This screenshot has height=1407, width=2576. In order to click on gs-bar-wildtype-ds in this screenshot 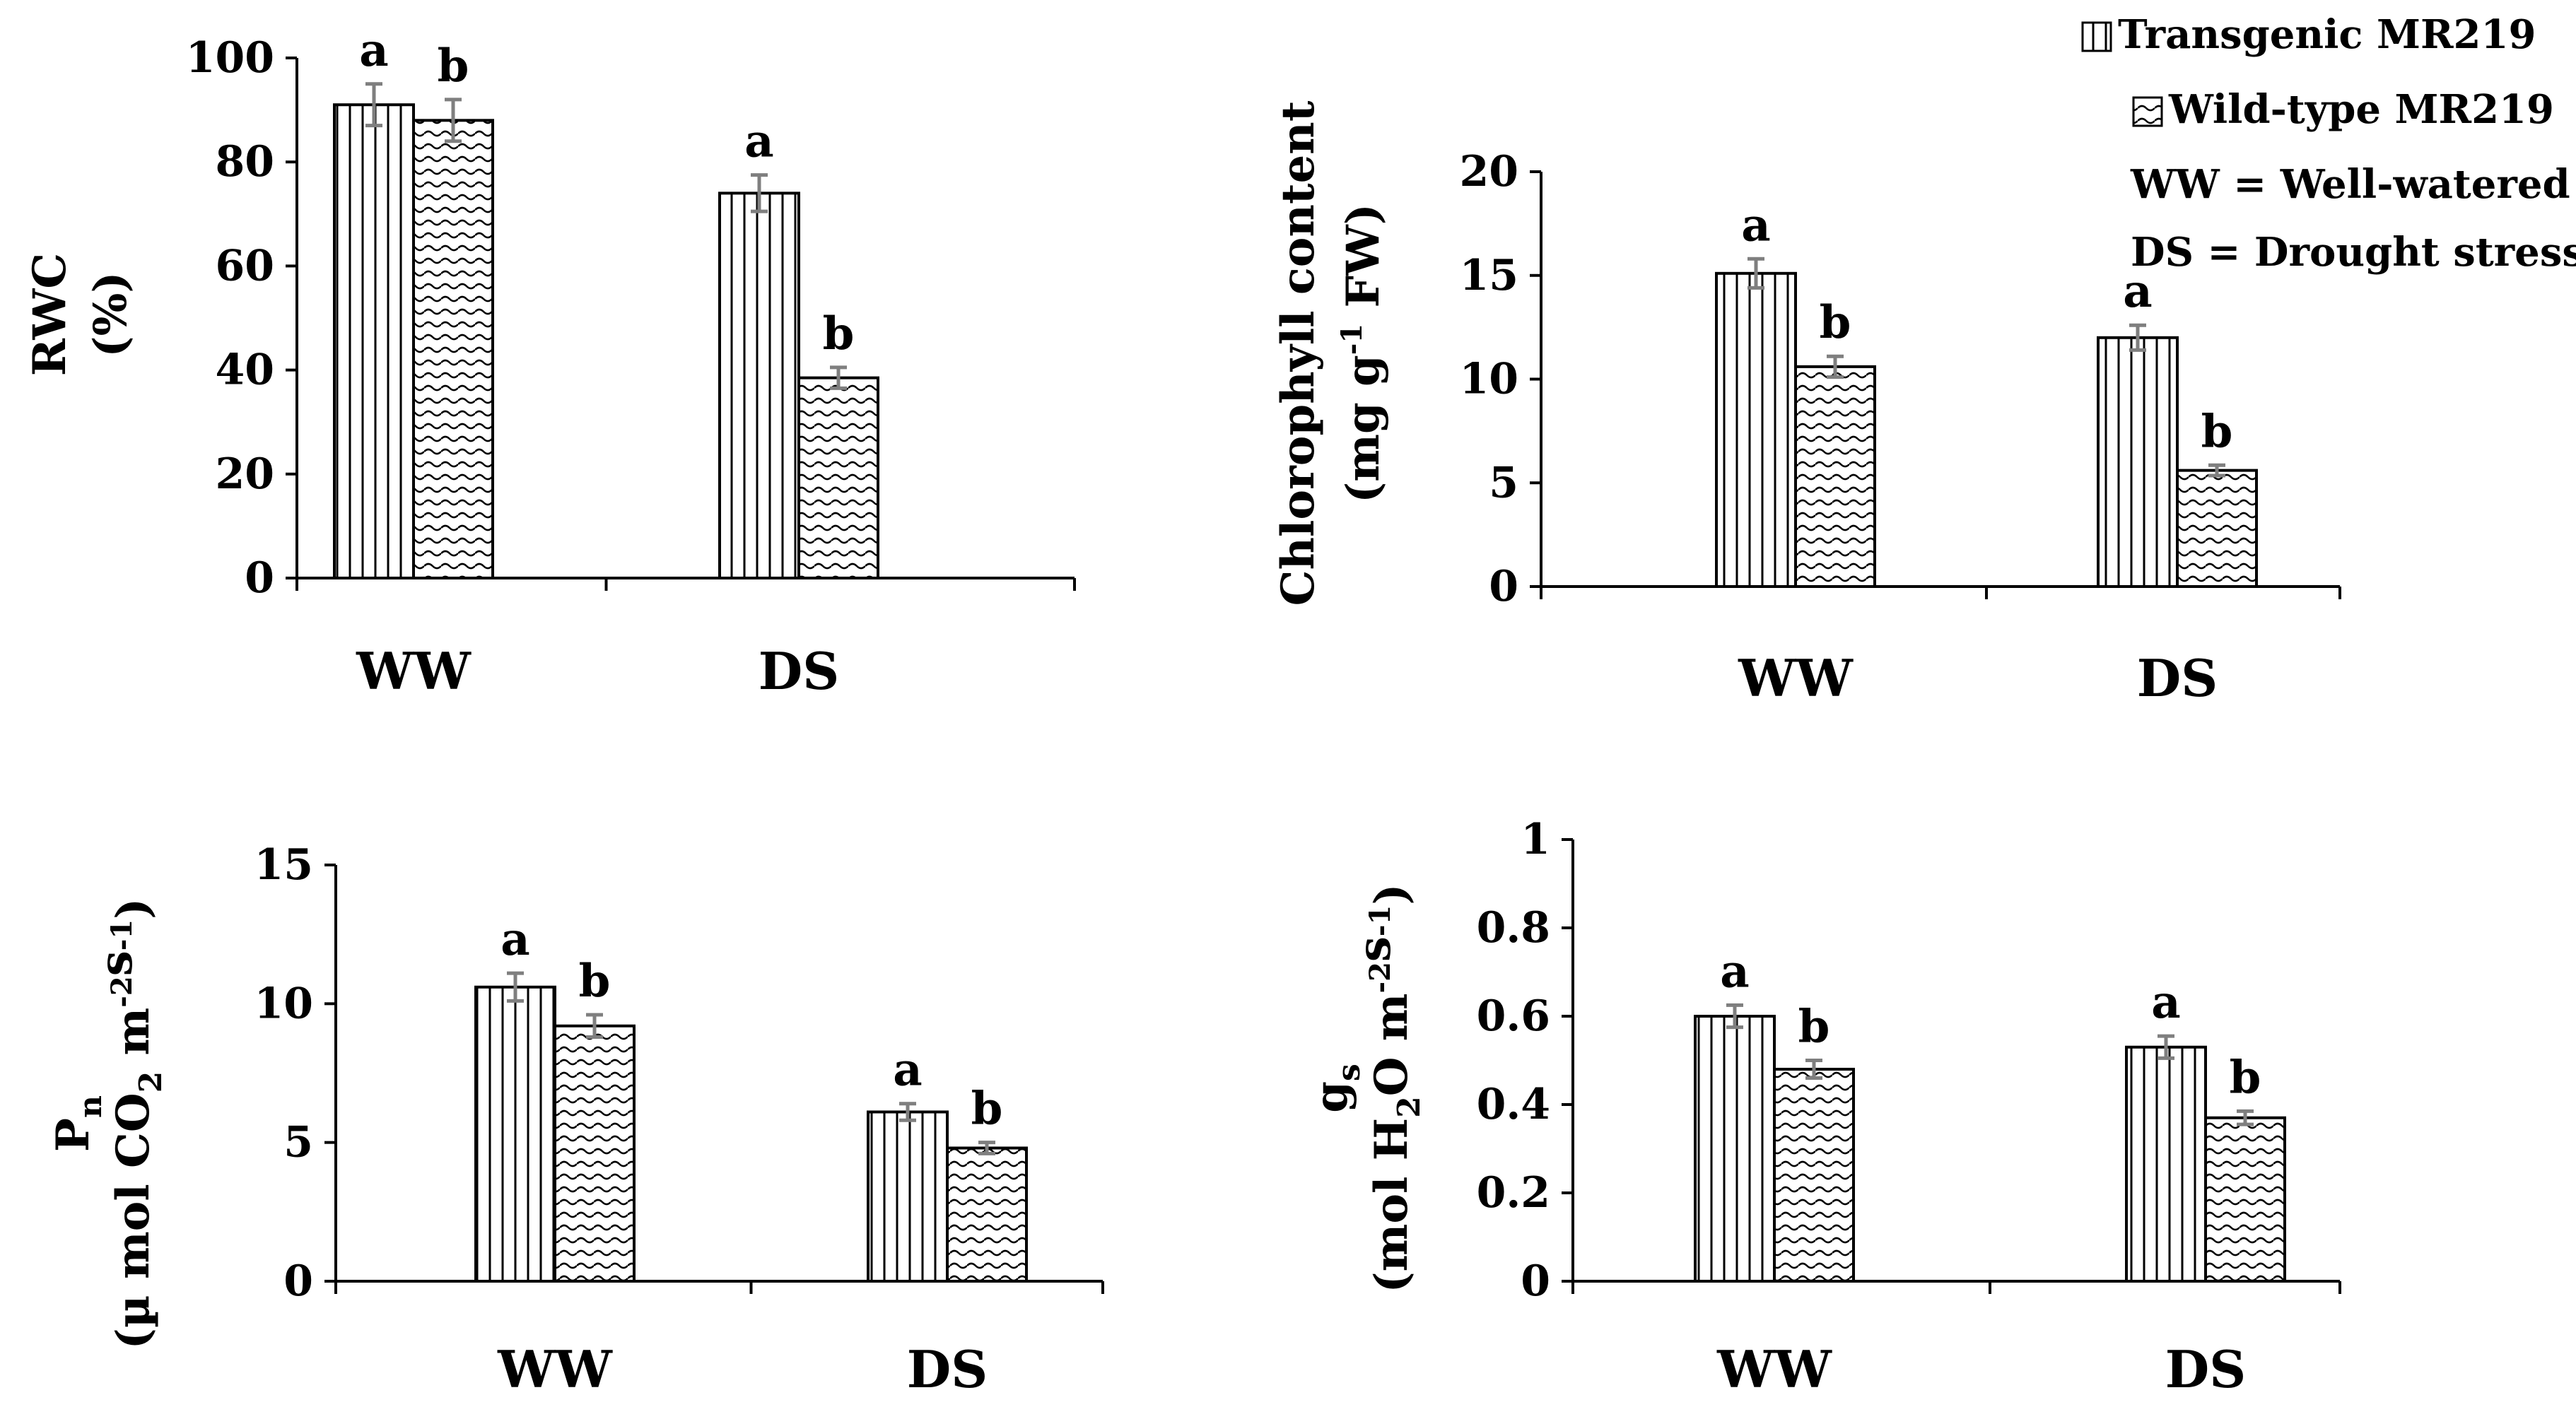, I will do `click(2245, 1199)`.